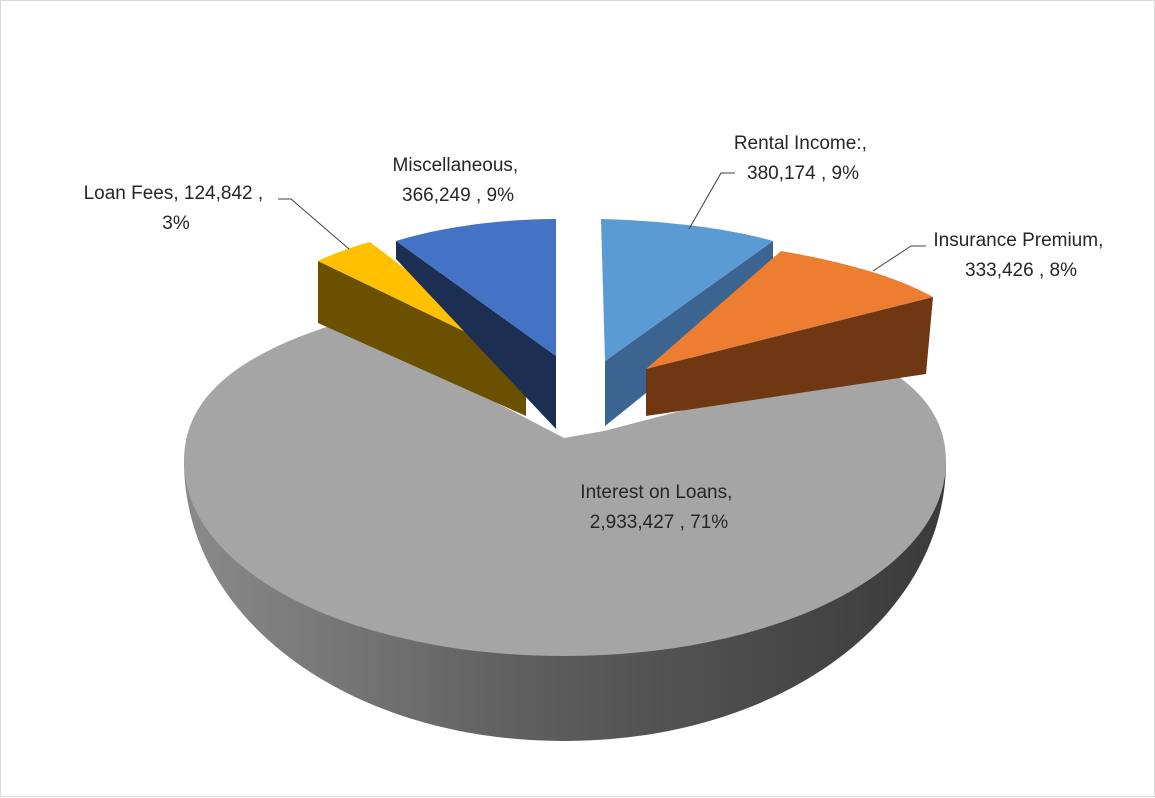  I want to click on label-misc-line1: Miscellaneous,, so click(456, 165).